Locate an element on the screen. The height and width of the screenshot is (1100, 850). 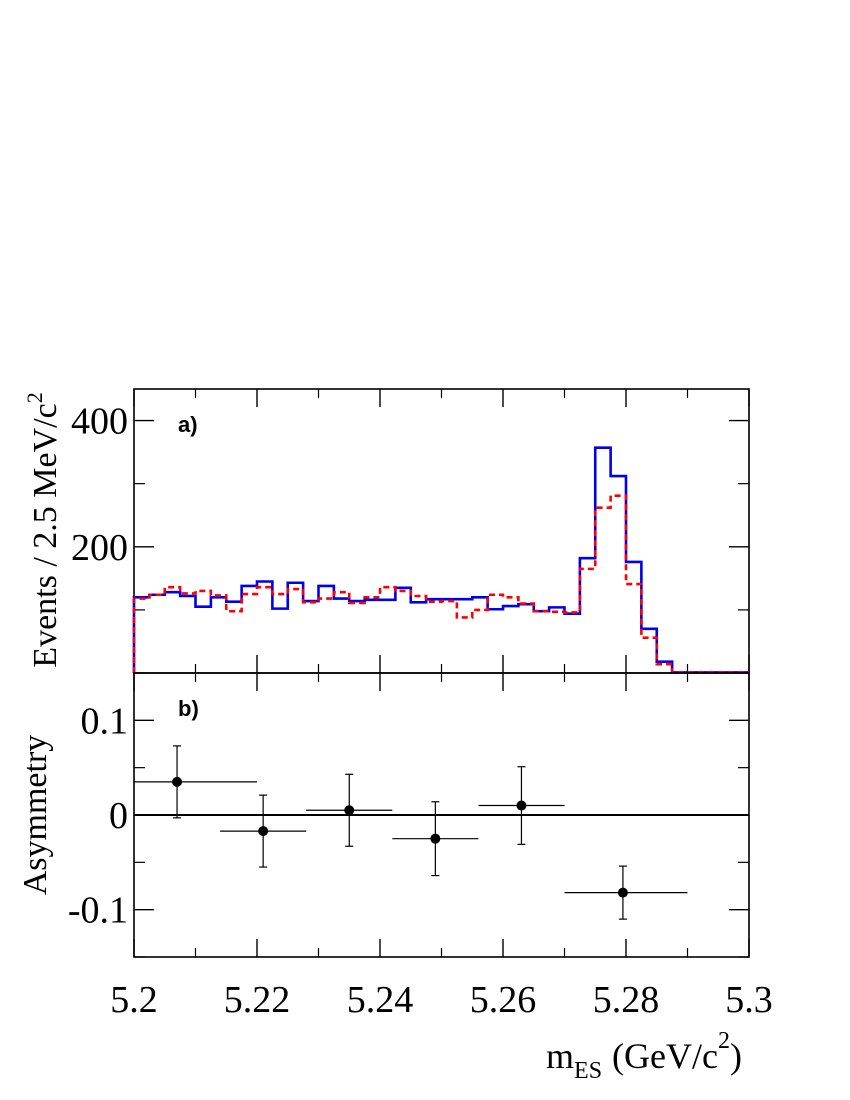
y-tick-label: 0.1 is located at coordinates (105, 721).